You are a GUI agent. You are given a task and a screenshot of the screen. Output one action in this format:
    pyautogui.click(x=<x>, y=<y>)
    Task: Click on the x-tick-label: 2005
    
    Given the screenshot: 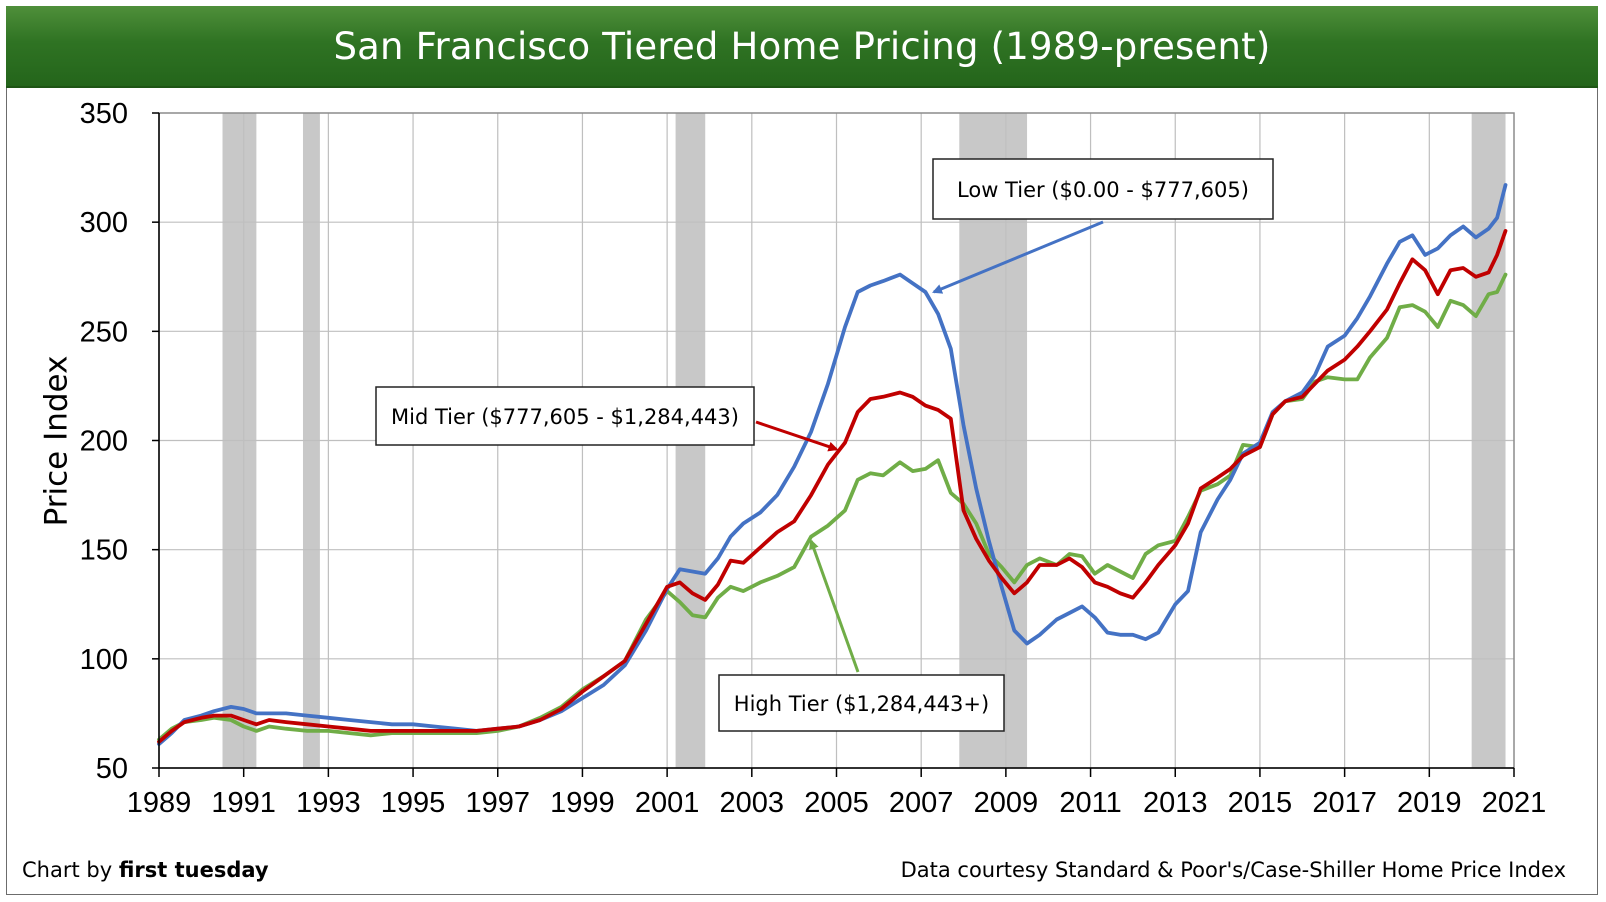 What is the action you would take?
    pyautogui.click(x=836, y=803)
    